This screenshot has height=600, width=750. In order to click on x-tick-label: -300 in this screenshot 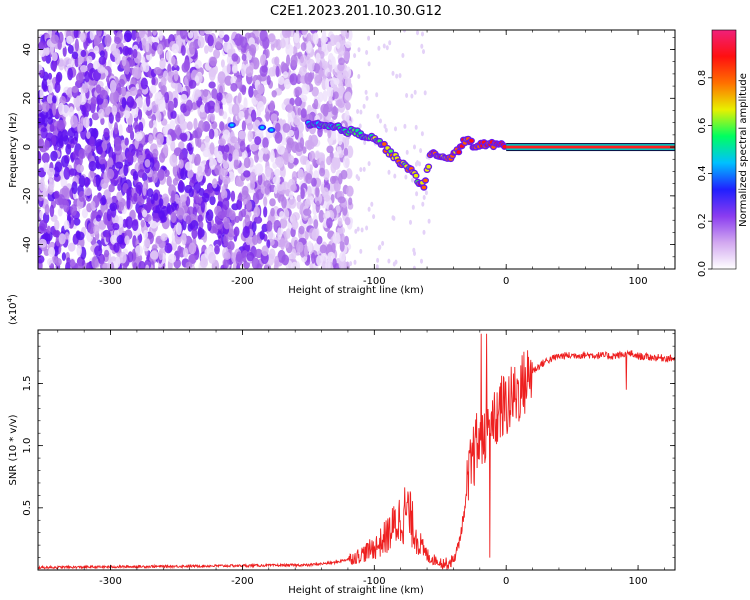, I will do `click(110, 281)`.